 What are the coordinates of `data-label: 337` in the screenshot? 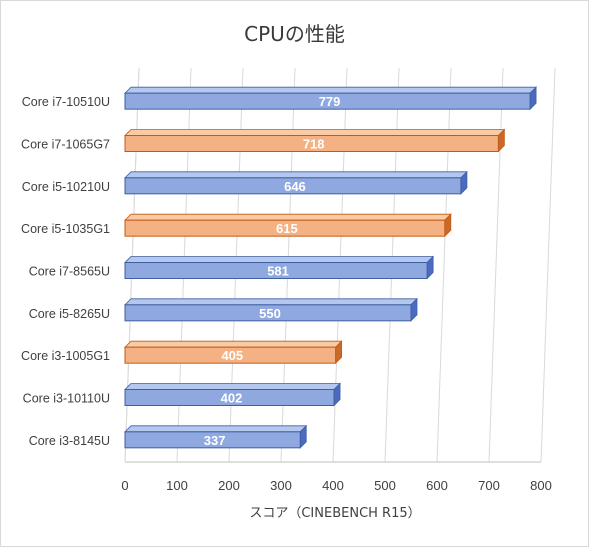 It's located at (215, 440).